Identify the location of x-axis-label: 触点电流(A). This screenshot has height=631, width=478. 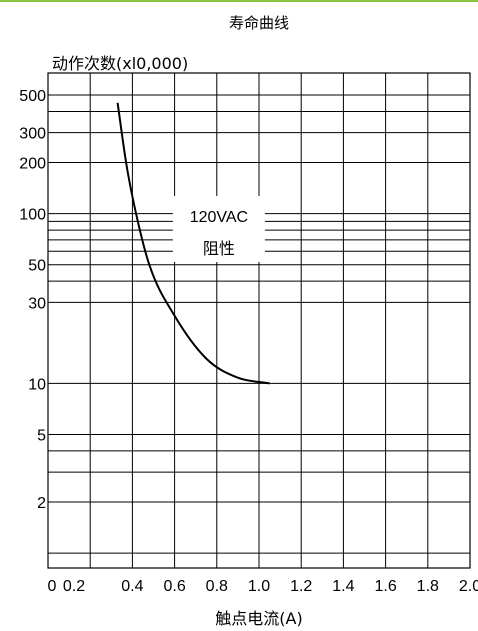
(259, 618).